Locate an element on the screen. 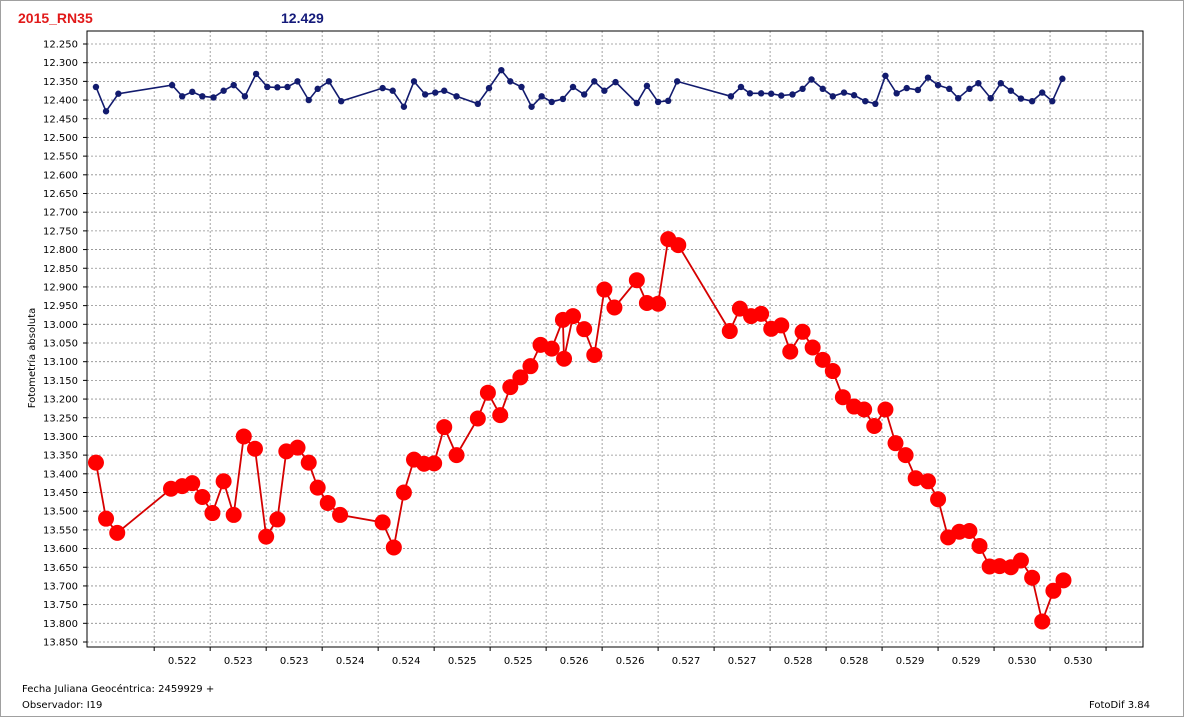 The height and width of the screenshot is (717, 1184). reference-magnitude-value: 12.429 is located at coordinates (302, 18).